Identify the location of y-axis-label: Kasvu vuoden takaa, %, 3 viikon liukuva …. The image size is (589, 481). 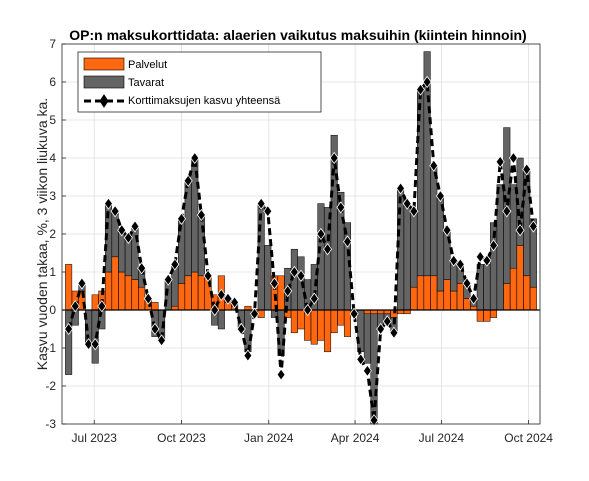
(42, 234).